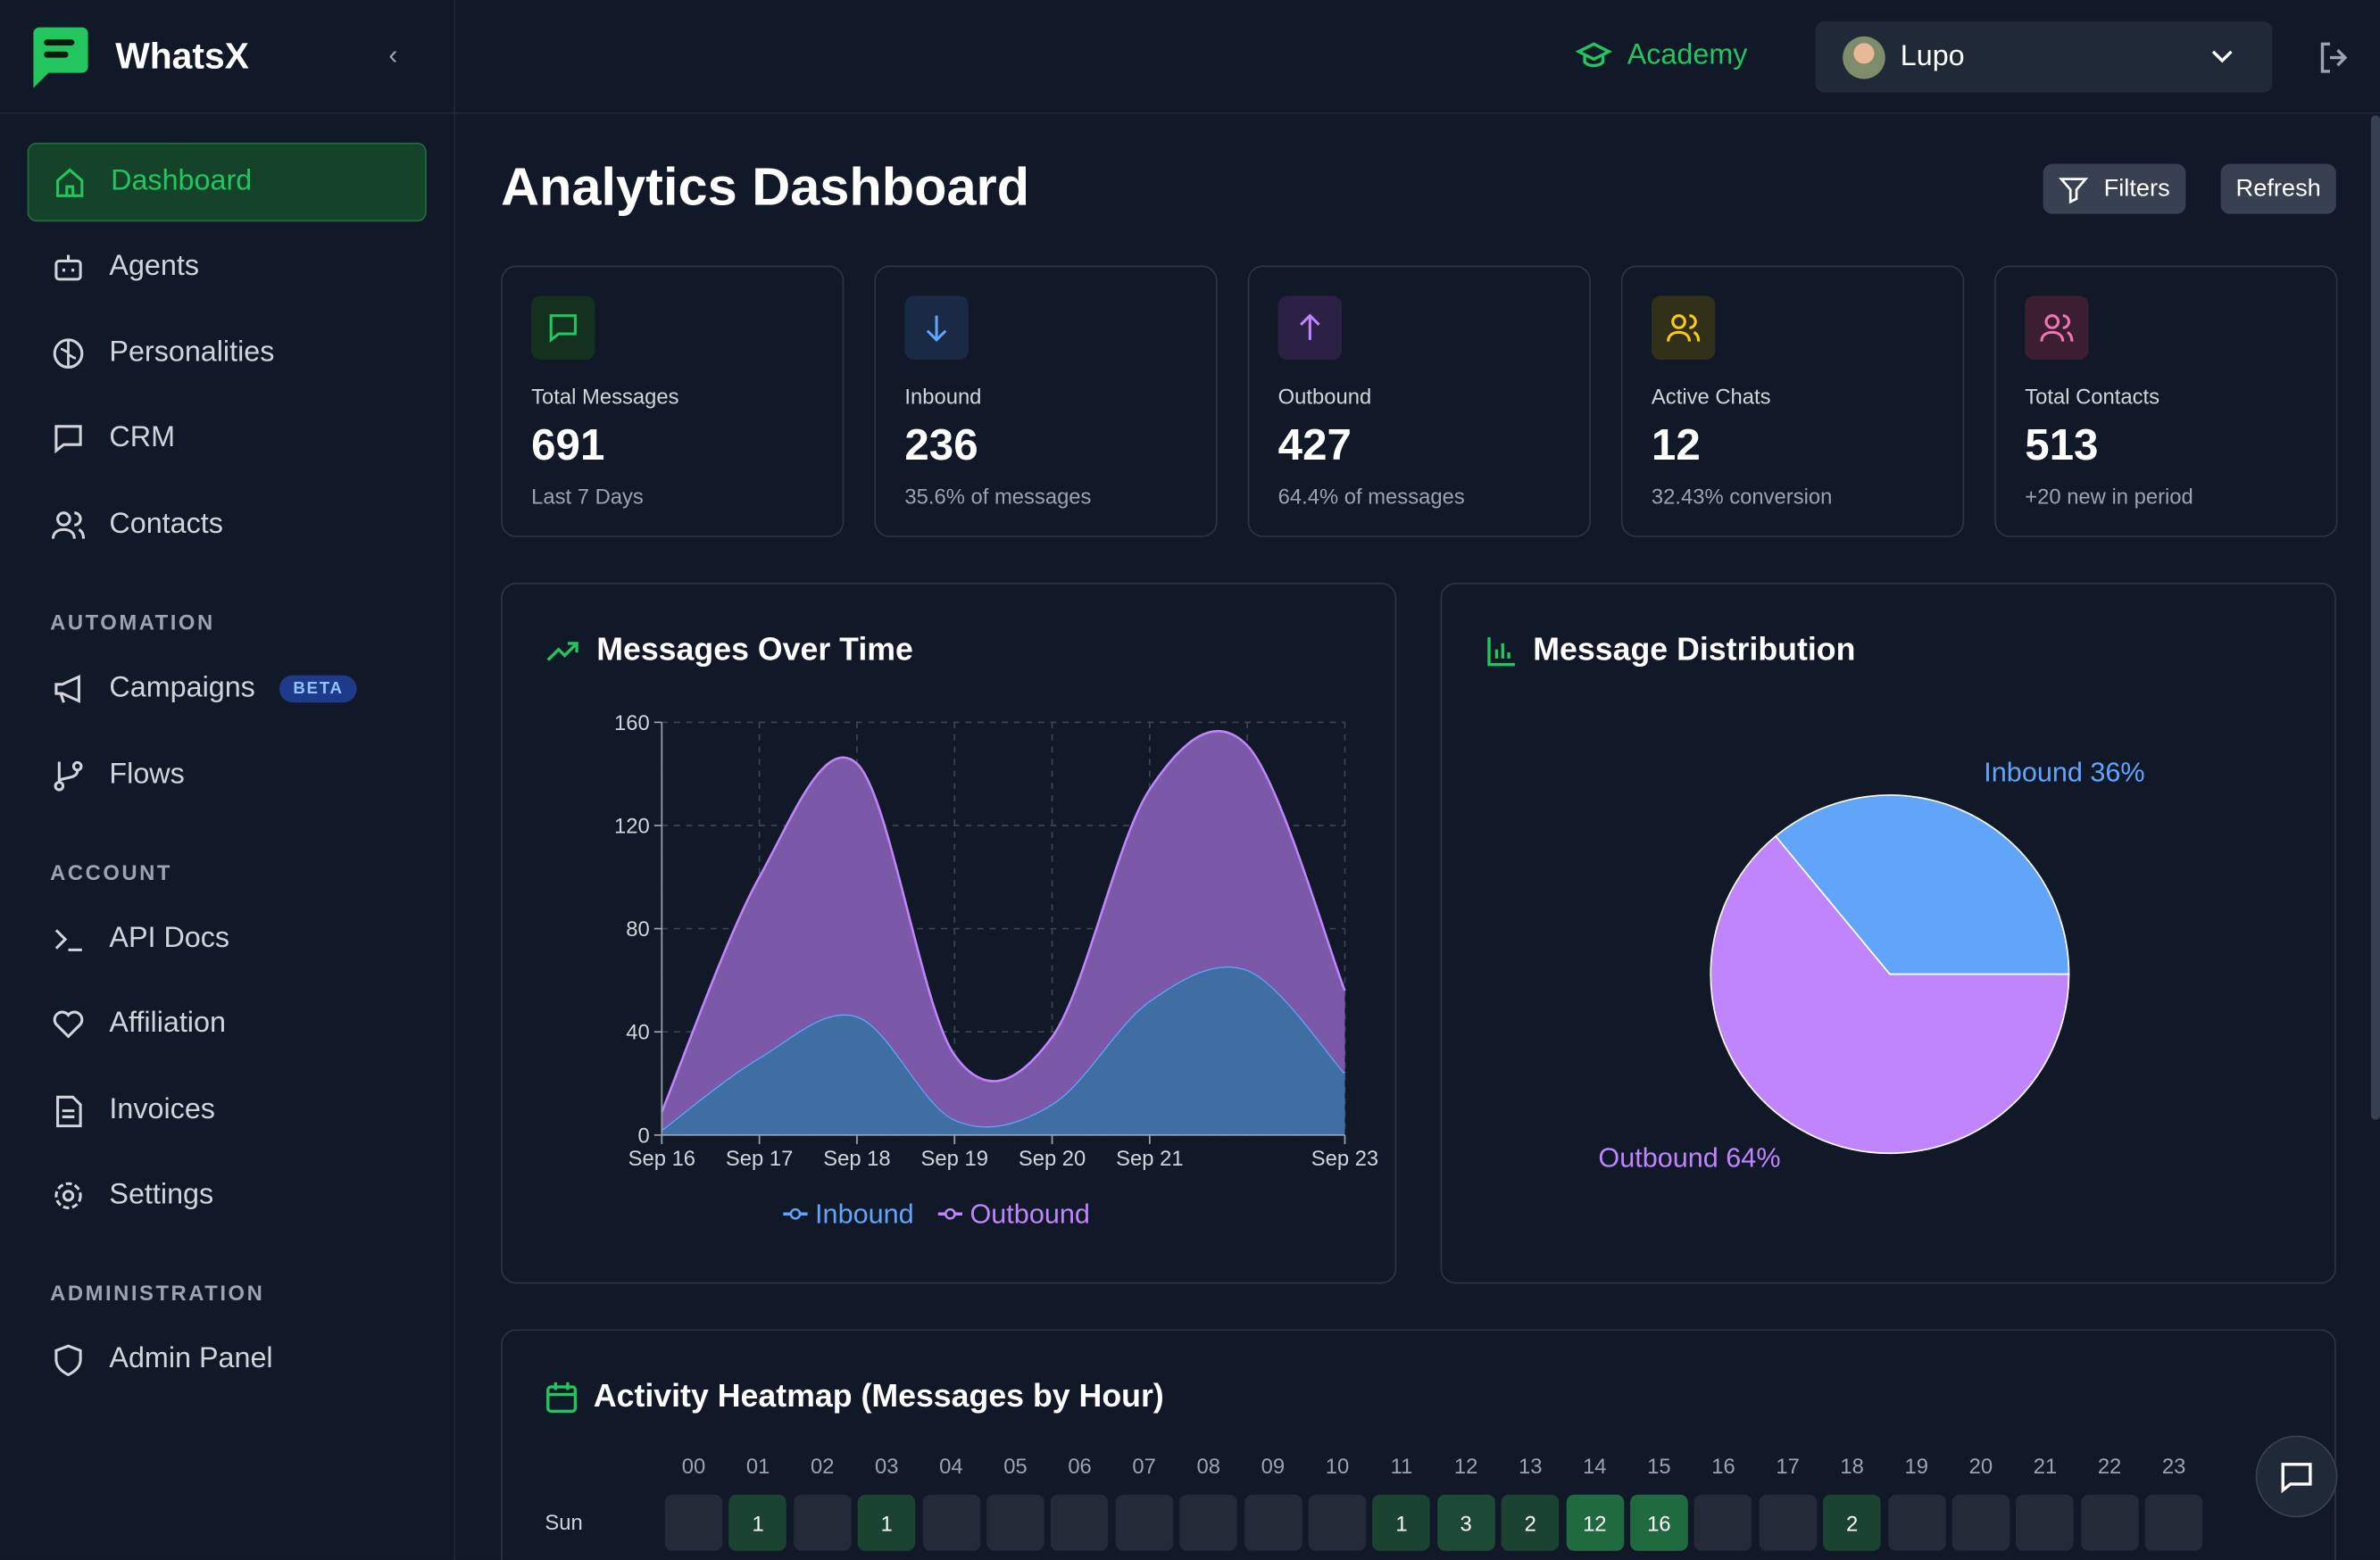  Describe the element at coordinates (1932, 56) in the screenshot. I see `user-name: Lupo` at that location.